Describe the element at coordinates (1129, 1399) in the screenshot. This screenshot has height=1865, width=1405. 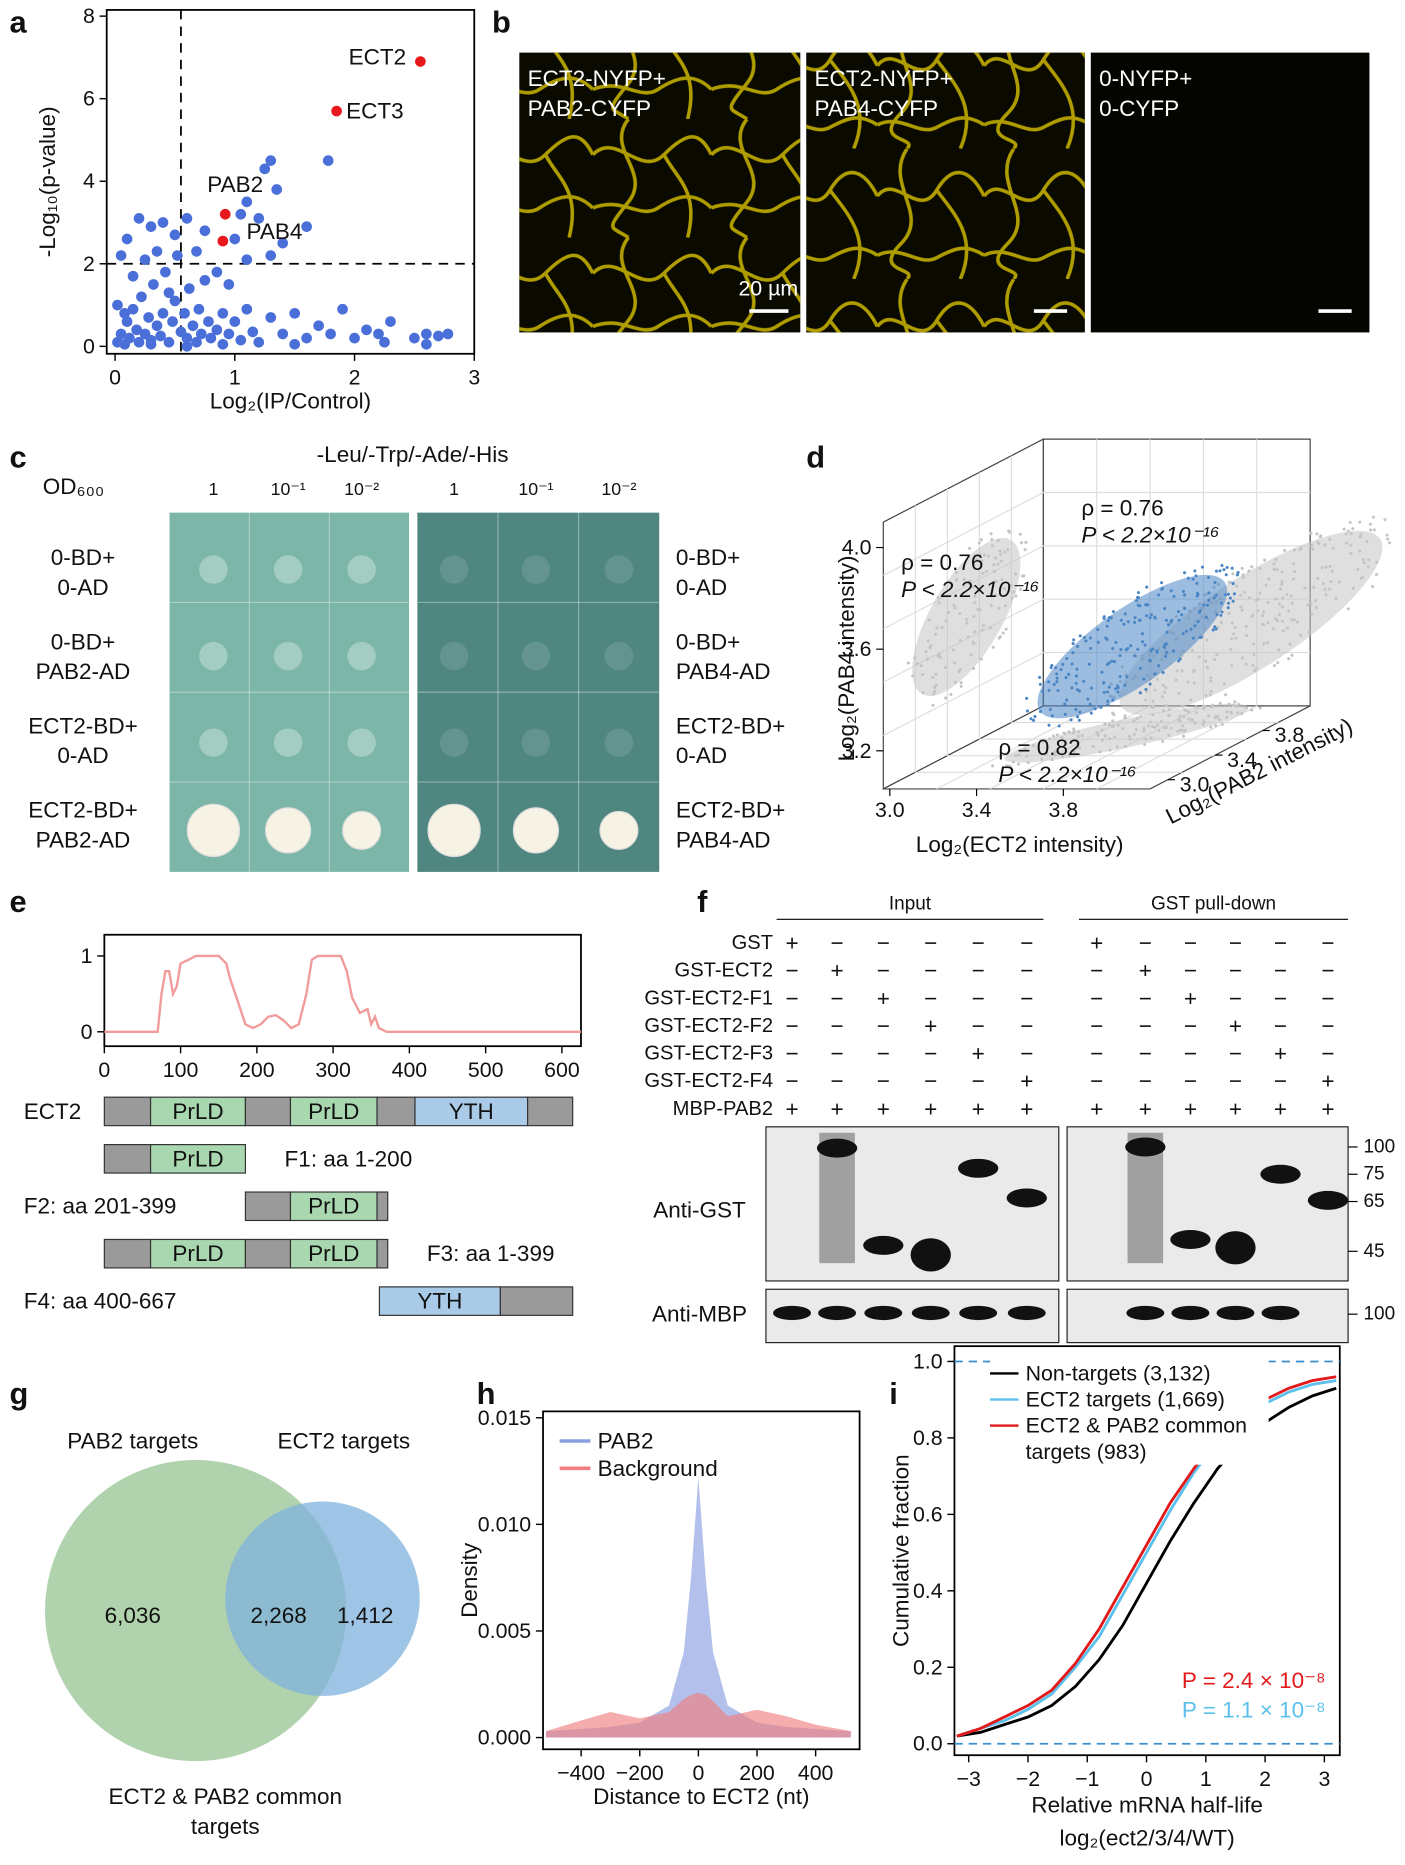
I see `legend-item: ECT2 targets (1,669)` at that location.